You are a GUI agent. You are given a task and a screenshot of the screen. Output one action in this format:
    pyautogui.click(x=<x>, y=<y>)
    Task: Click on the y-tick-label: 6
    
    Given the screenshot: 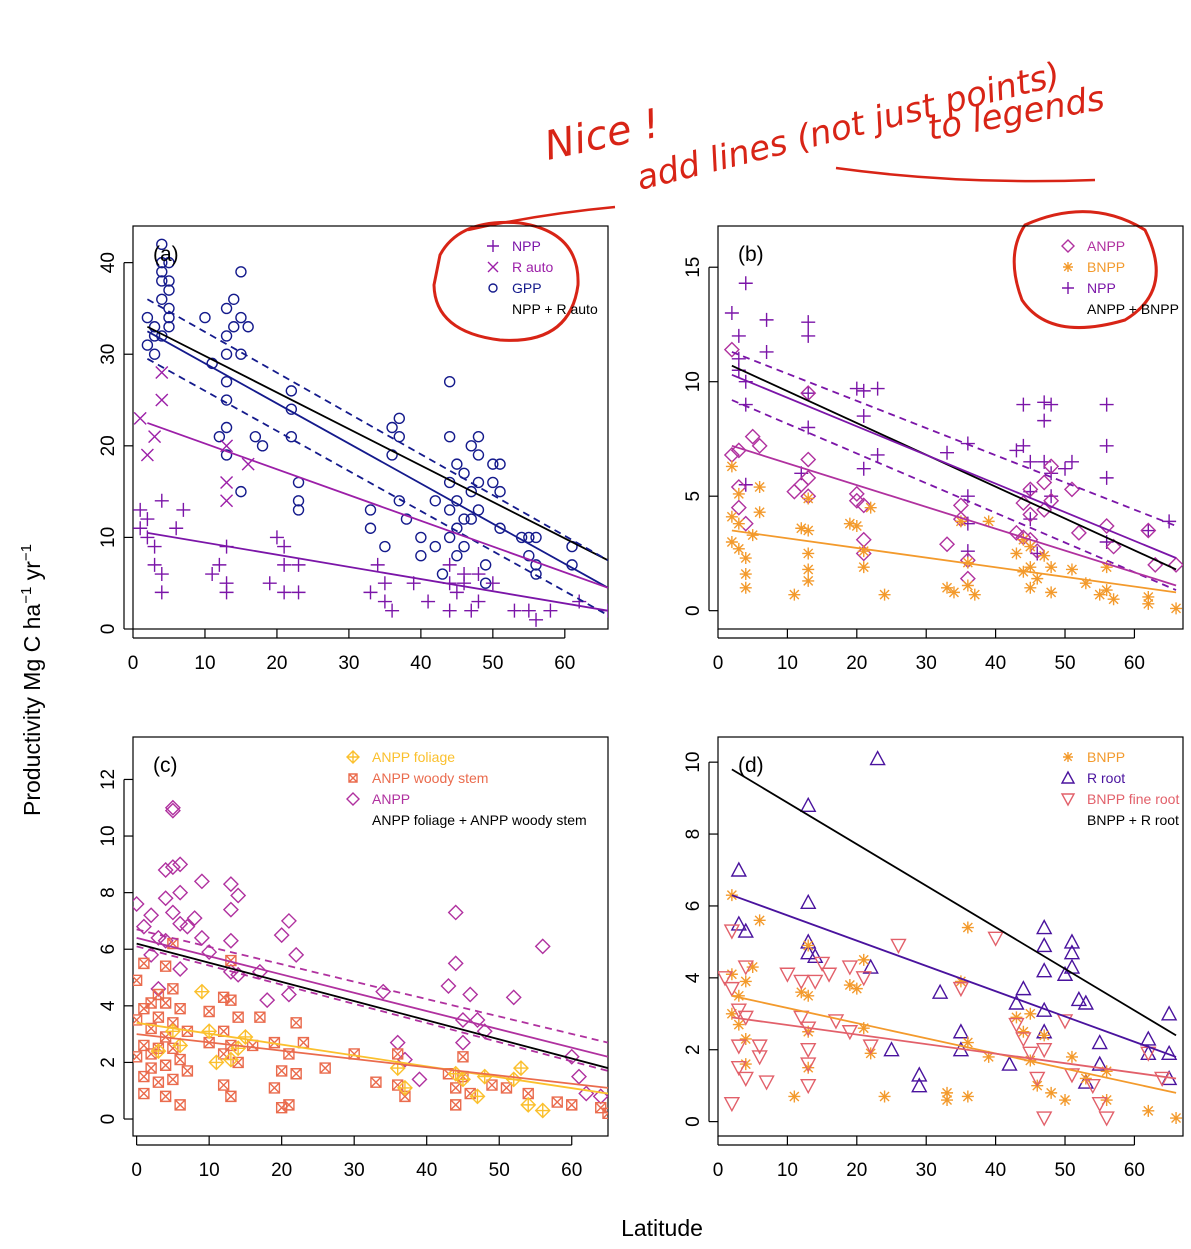 What is the action you would take?
    pyautogui.click(x=108, y=949)
    